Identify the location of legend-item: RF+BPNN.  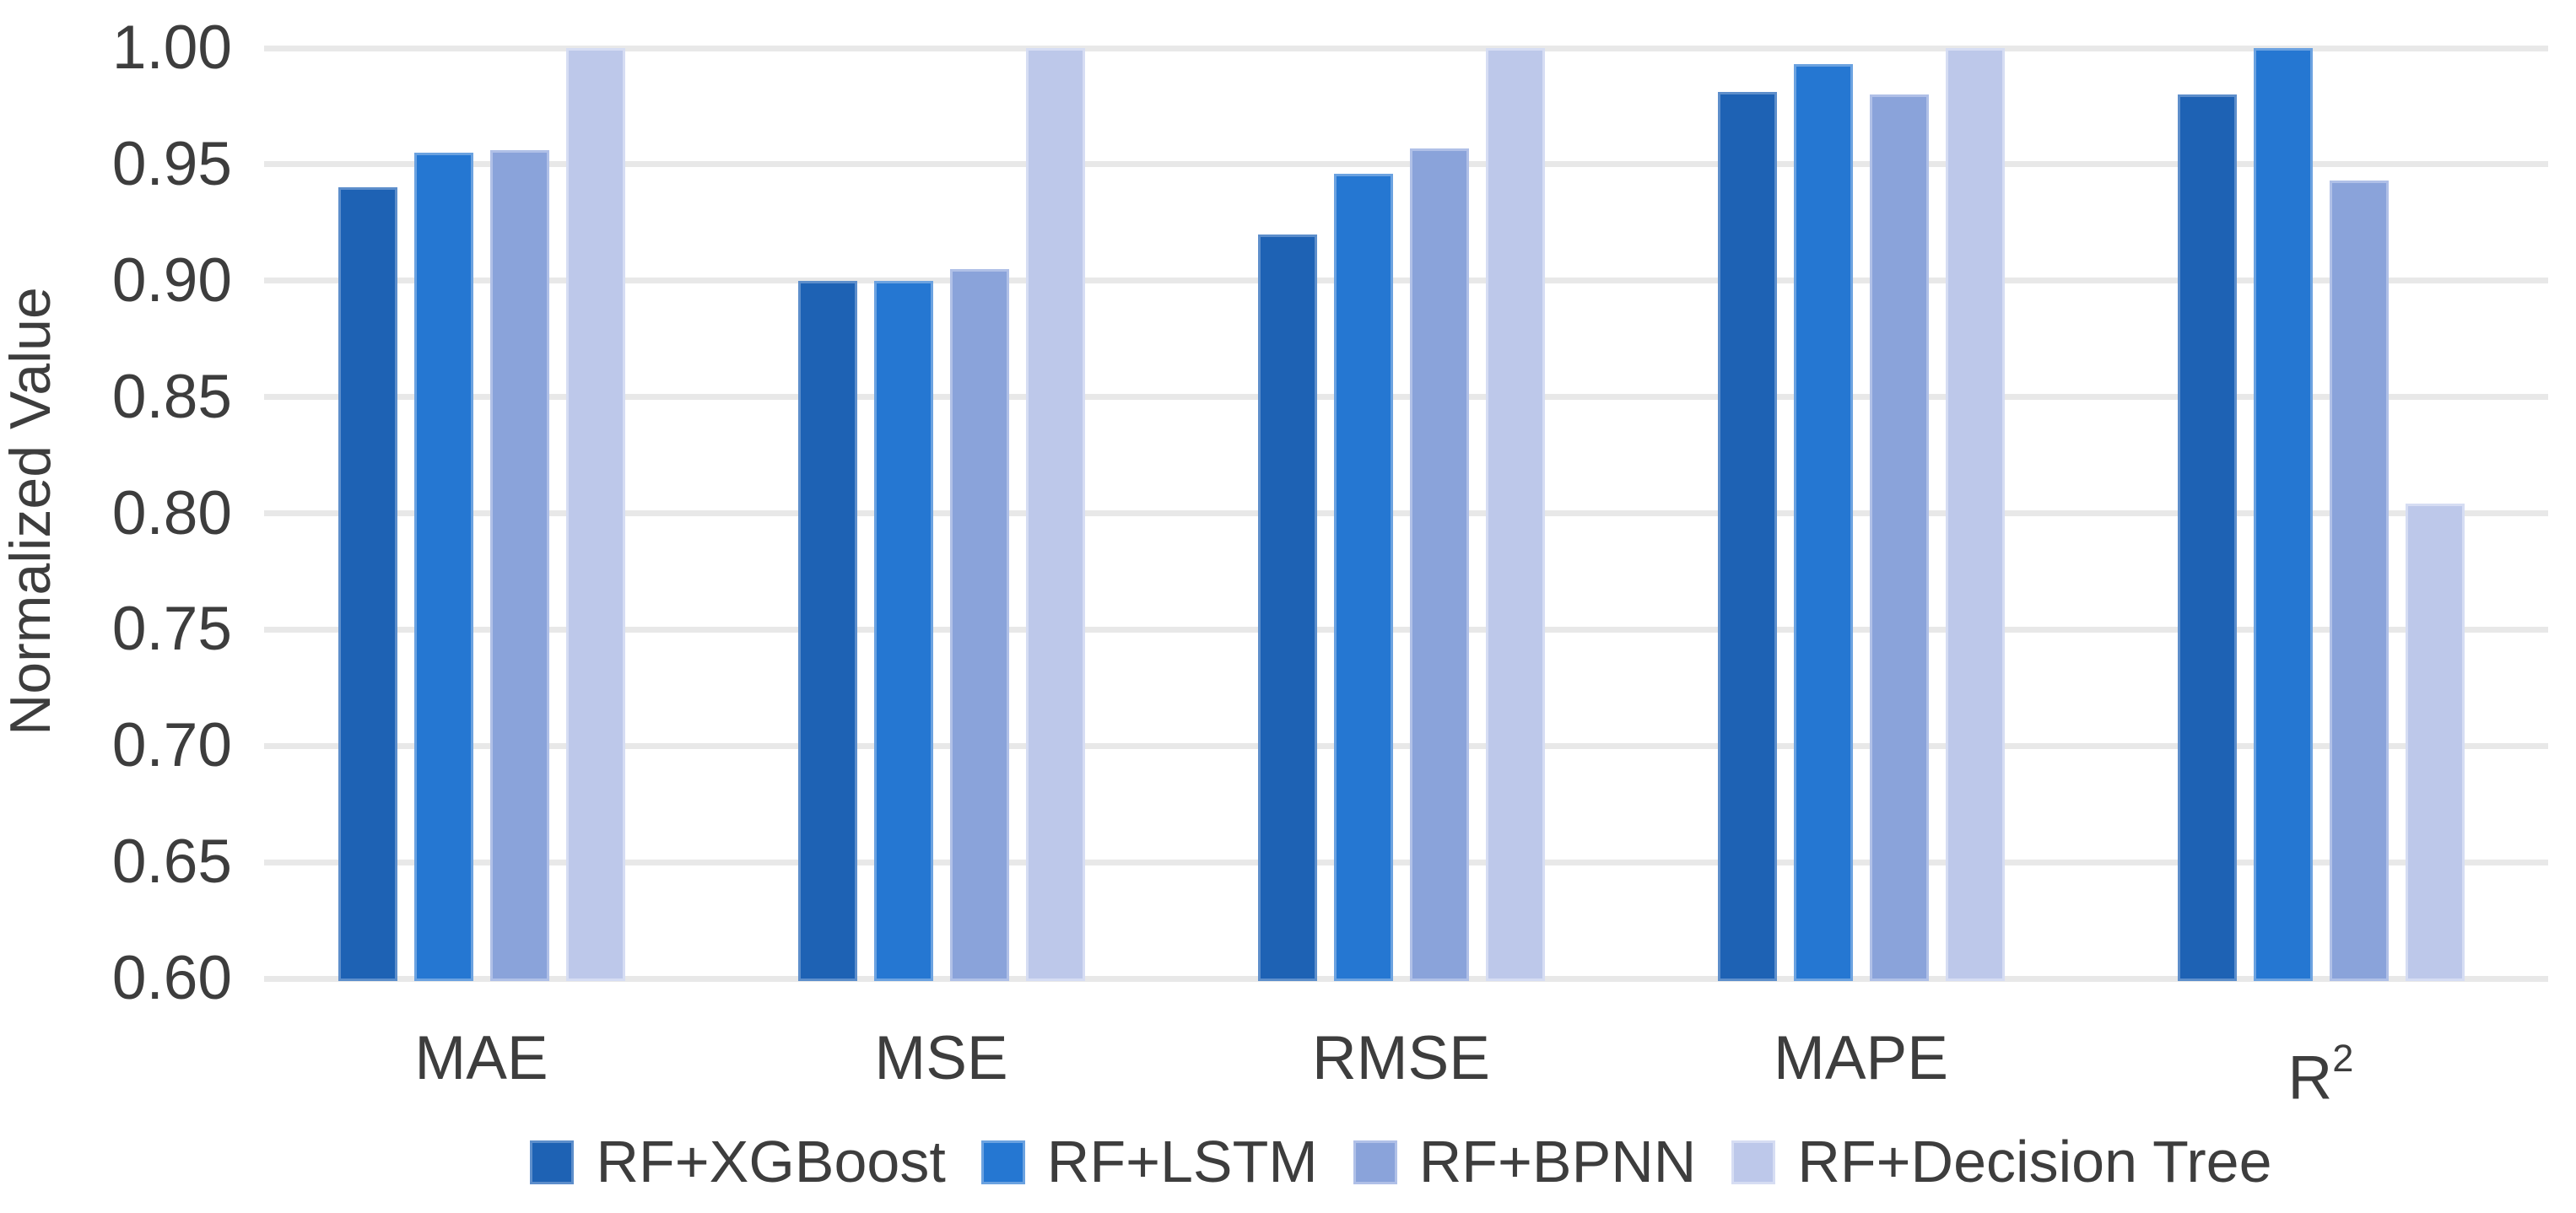
(1525, 1161).